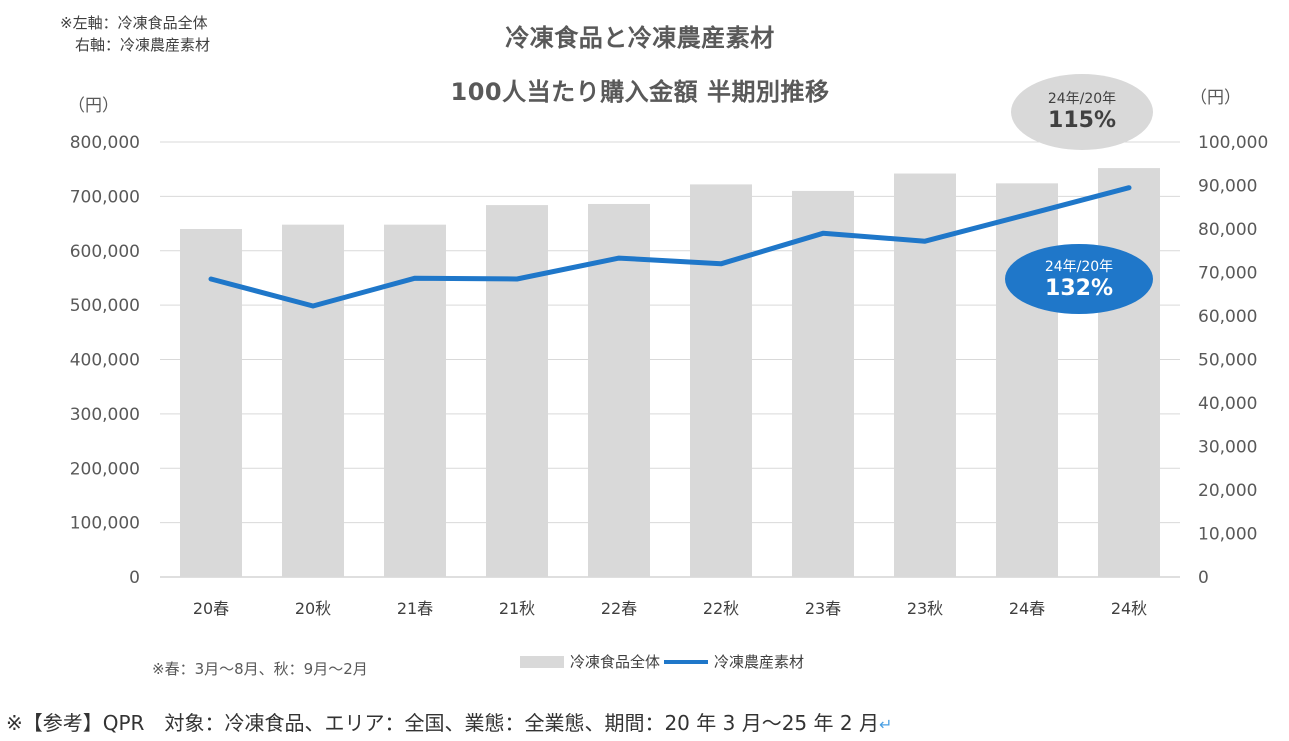 The image size is (1289, 741). I want to click on line-series-path, so click(670, 247).